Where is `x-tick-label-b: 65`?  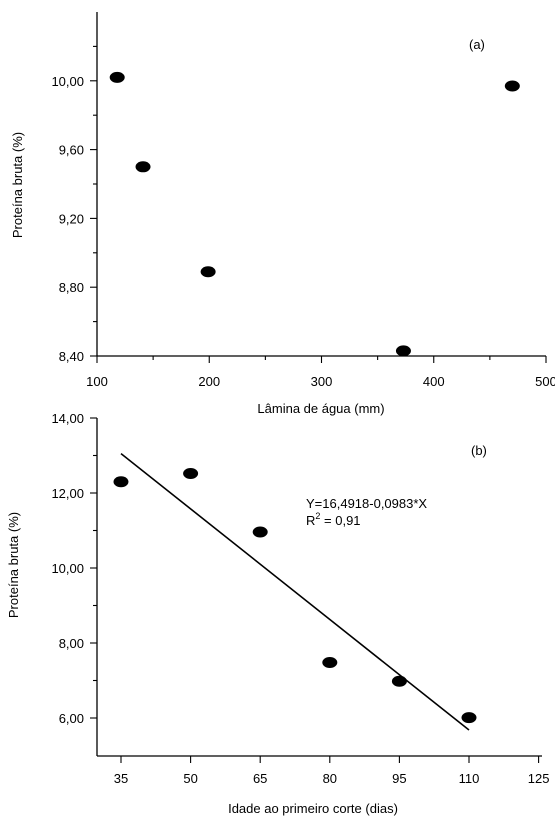 x-tick-label-b: 65 is located at coordinates (260, 778).